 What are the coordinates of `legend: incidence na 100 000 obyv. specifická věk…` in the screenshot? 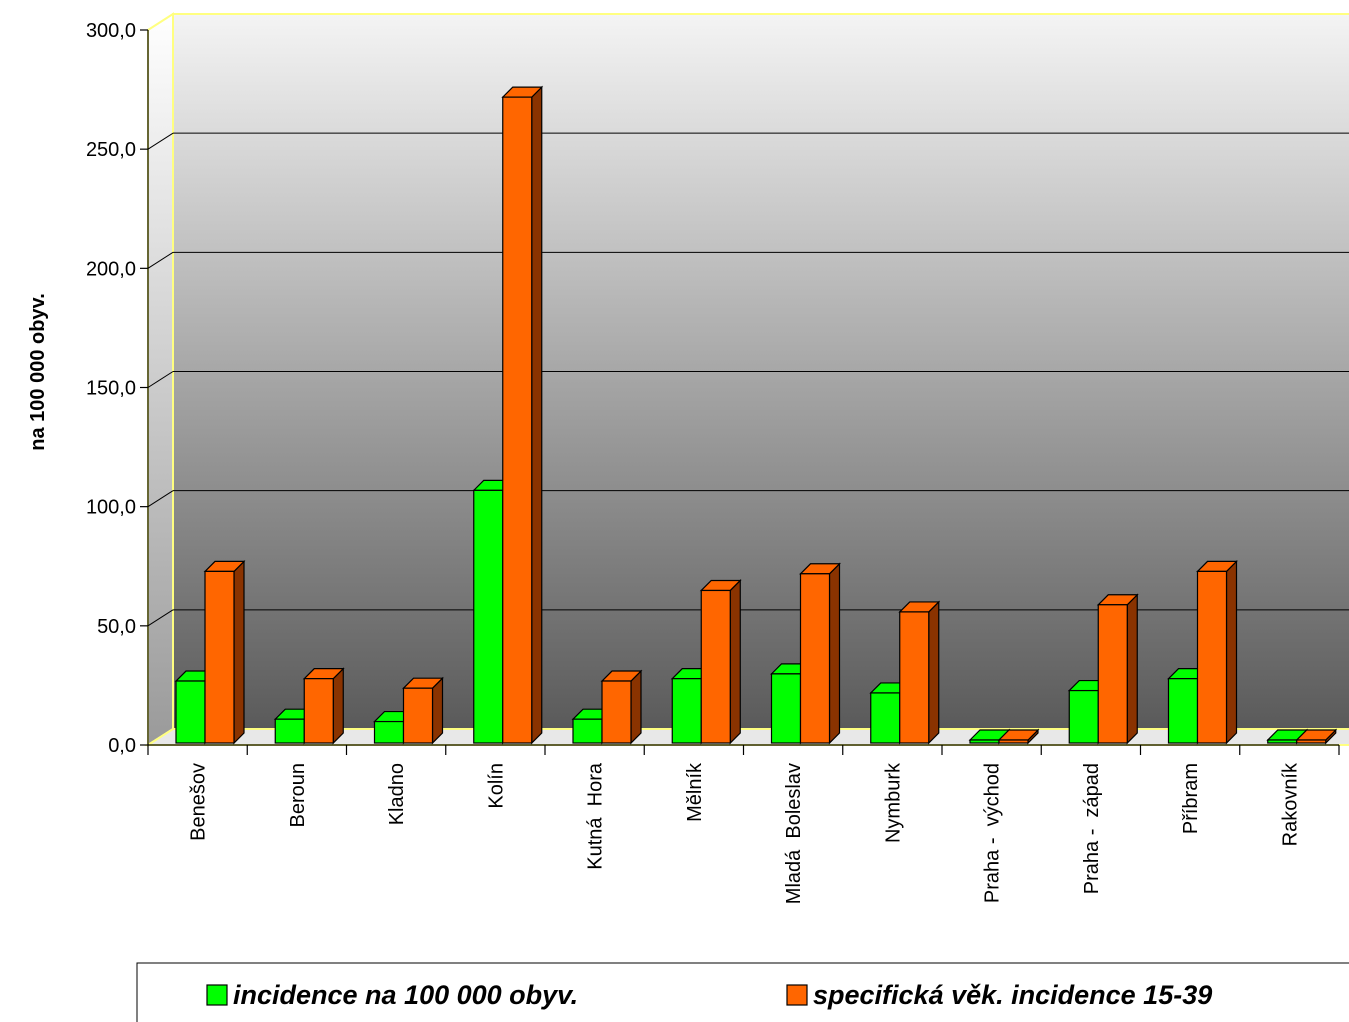 It's located at (742, 992).